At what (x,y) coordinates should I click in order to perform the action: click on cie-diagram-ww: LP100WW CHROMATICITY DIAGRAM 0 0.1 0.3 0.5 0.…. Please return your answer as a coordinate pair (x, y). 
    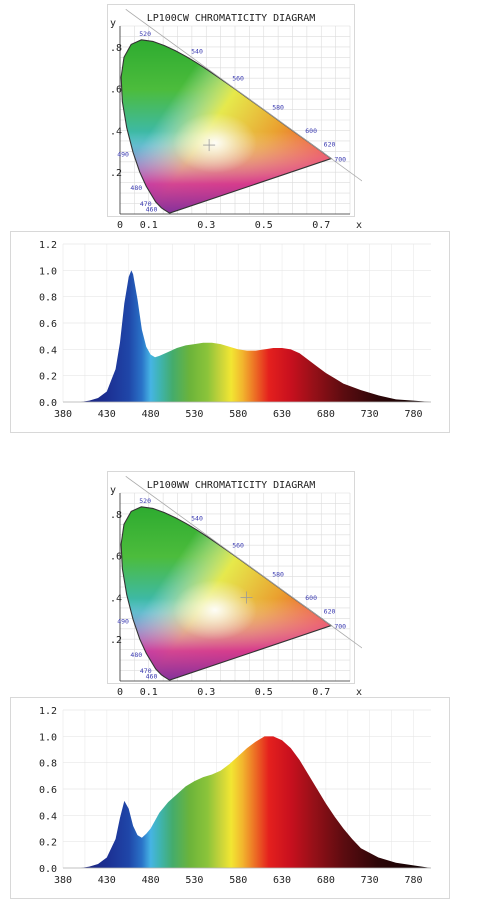
    Looking at the image, I should click on (231, 584).